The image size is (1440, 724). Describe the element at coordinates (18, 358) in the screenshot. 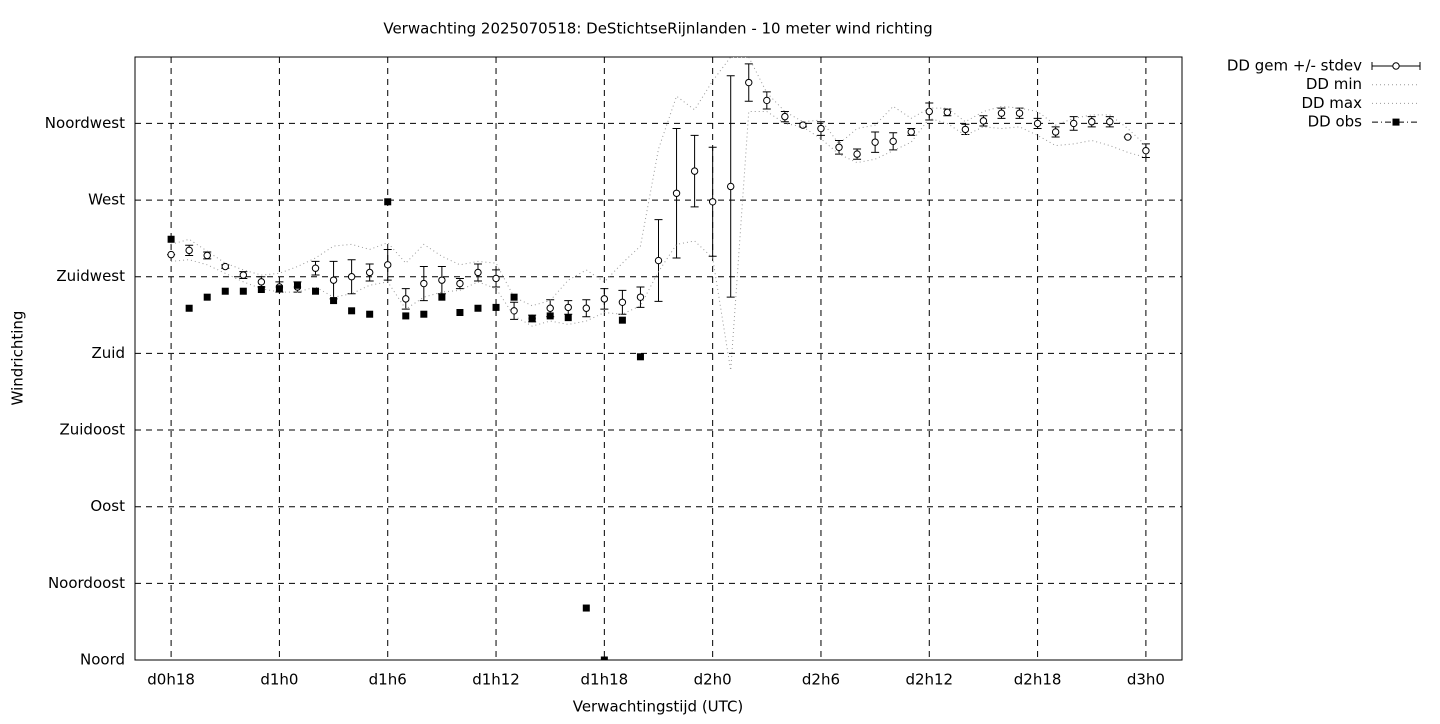

I see `y-axis-label: Windrichting` at that location.